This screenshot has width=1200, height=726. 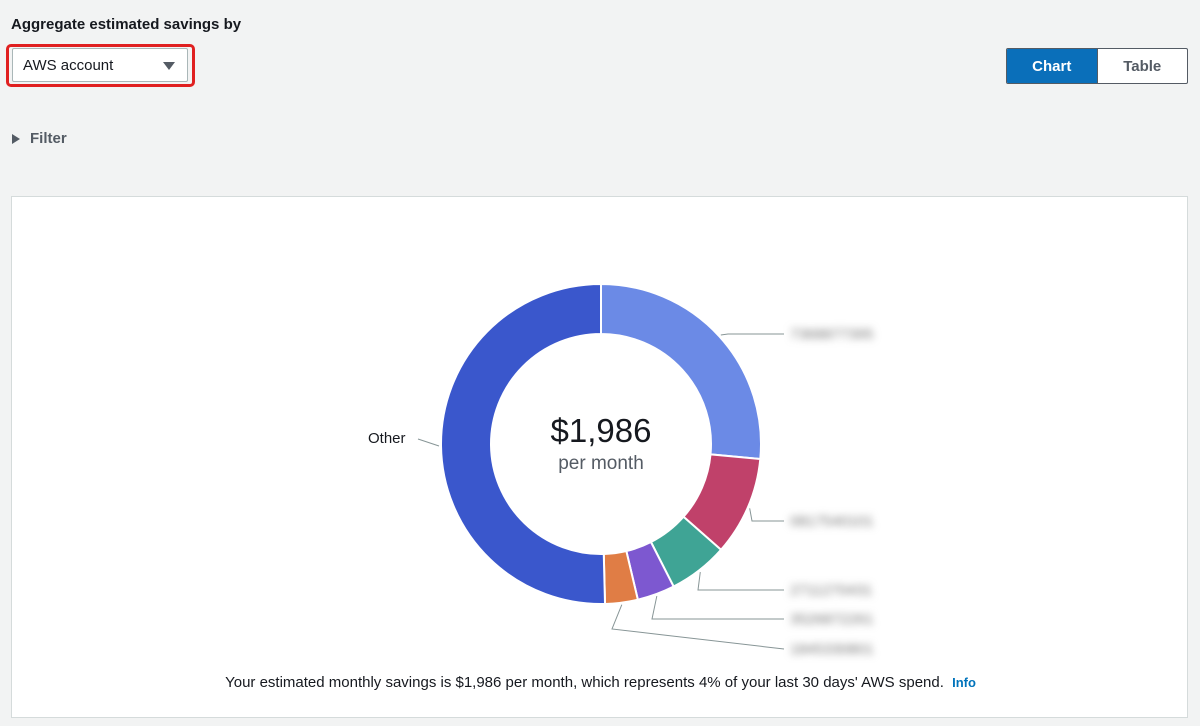 I want to click on select-highlight-box, so click(x=100, y=65).